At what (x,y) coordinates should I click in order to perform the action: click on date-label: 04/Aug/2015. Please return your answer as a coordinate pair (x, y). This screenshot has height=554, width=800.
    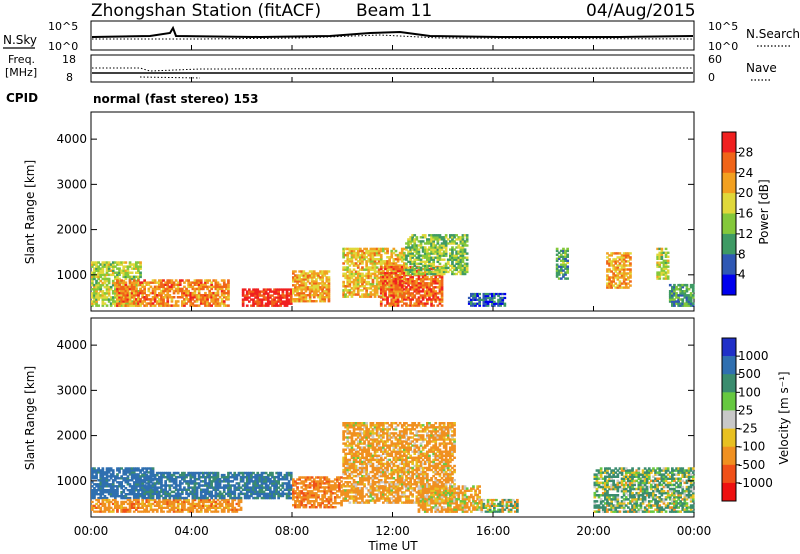
    Looking at the image, I should click on (641, 11).